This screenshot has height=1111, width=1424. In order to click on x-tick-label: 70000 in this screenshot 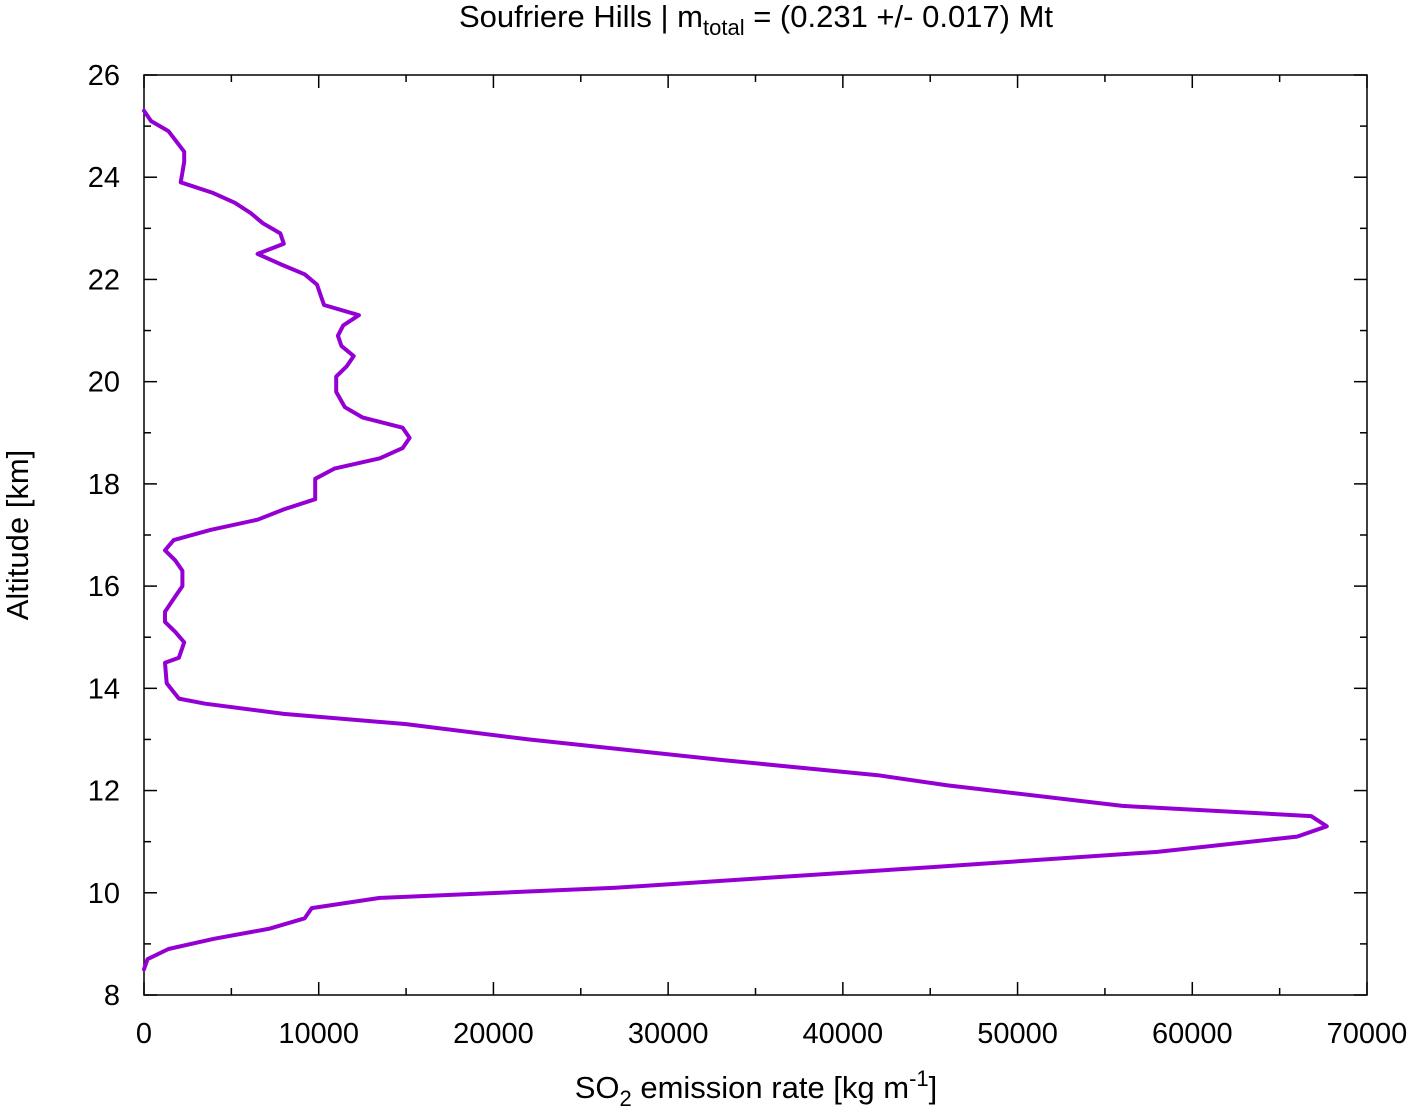, I will do `click(1367, 1034)`.